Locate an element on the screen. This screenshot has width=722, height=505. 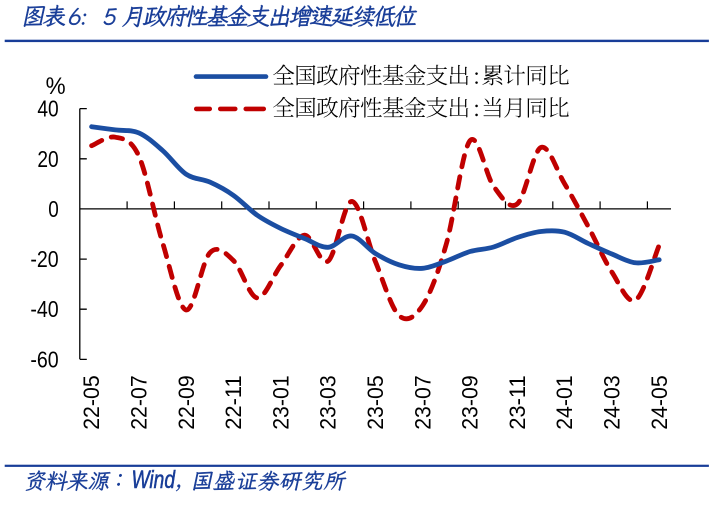
svg-text: 24-05 is located at coordinates (659, 402).